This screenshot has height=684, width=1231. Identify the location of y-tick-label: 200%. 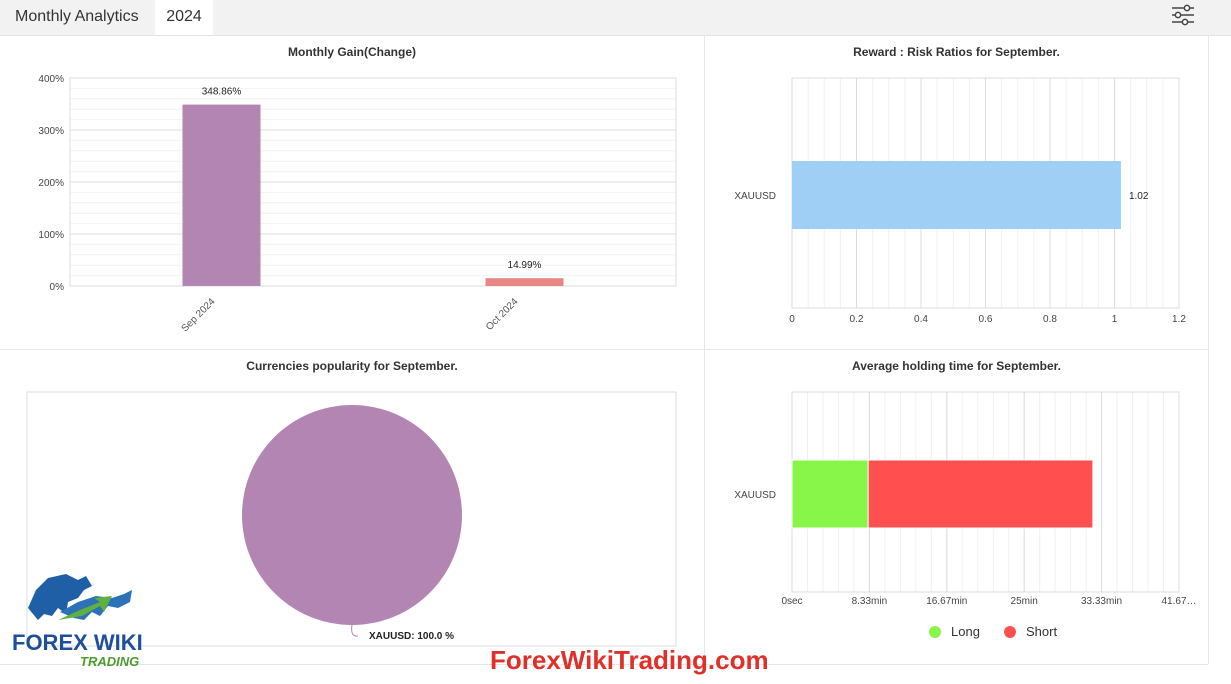
(51, 183).